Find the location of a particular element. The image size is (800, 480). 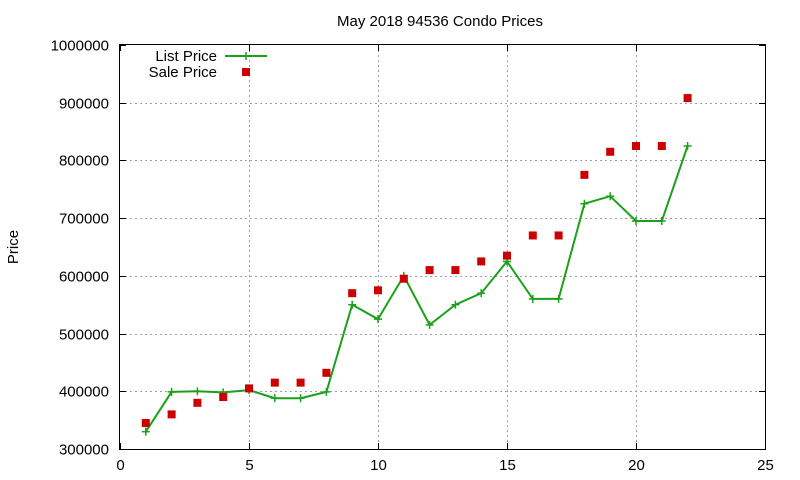

y-tick-label: 700000 is located at coordinates (84, 219).